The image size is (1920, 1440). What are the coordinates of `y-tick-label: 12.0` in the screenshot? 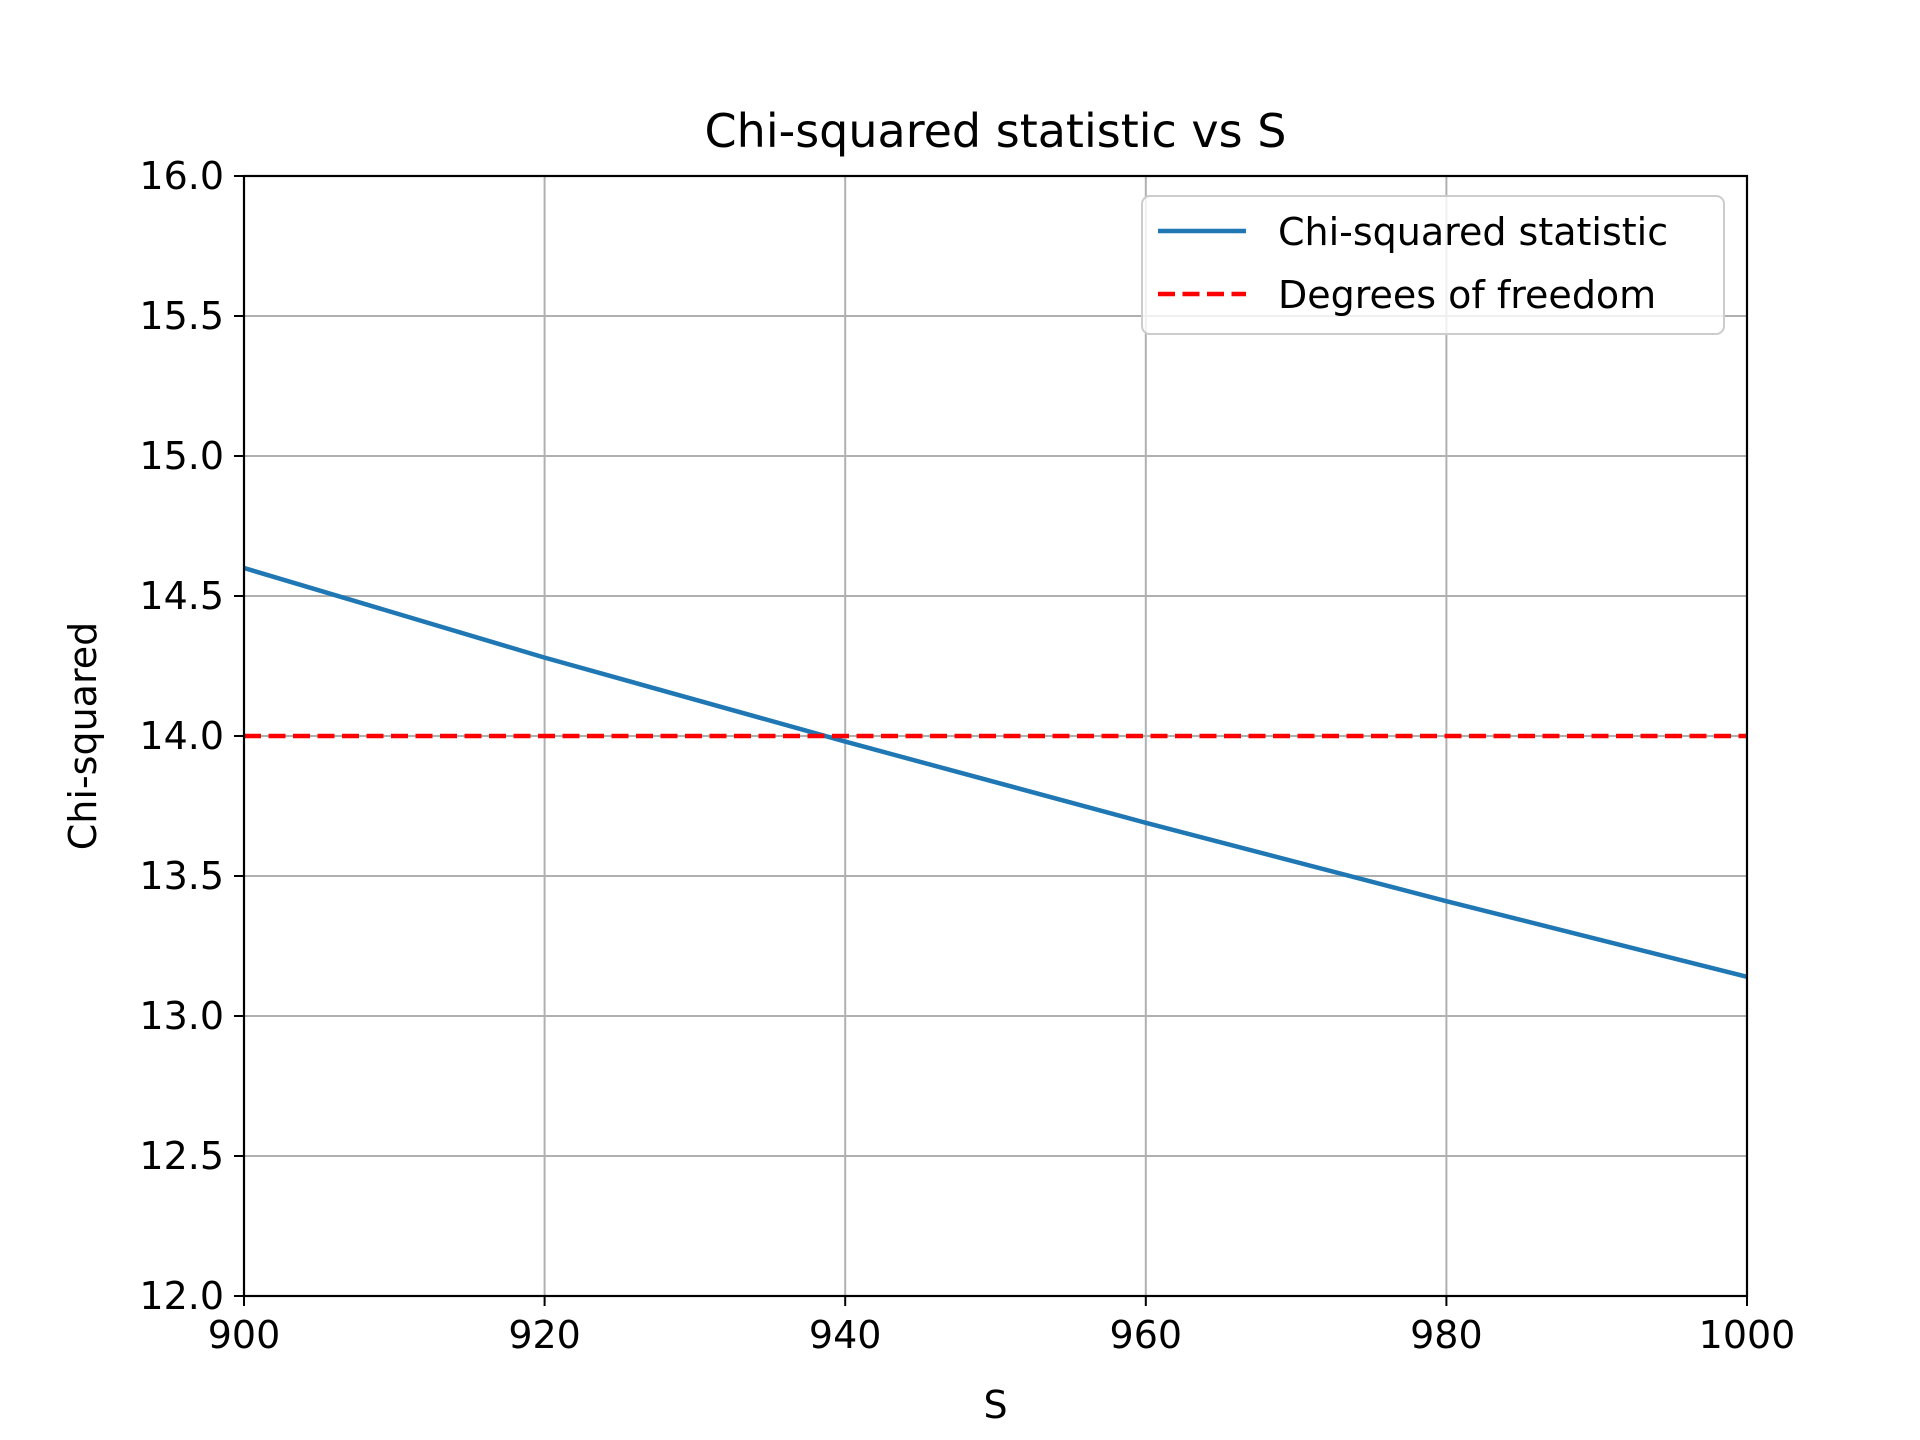 It's located at (181, 1296).